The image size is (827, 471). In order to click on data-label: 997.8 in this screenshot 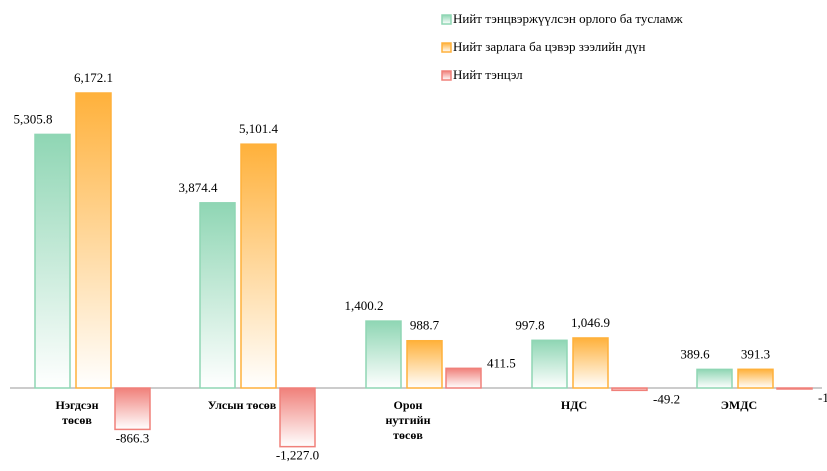, I will do `click(529, 324)`.